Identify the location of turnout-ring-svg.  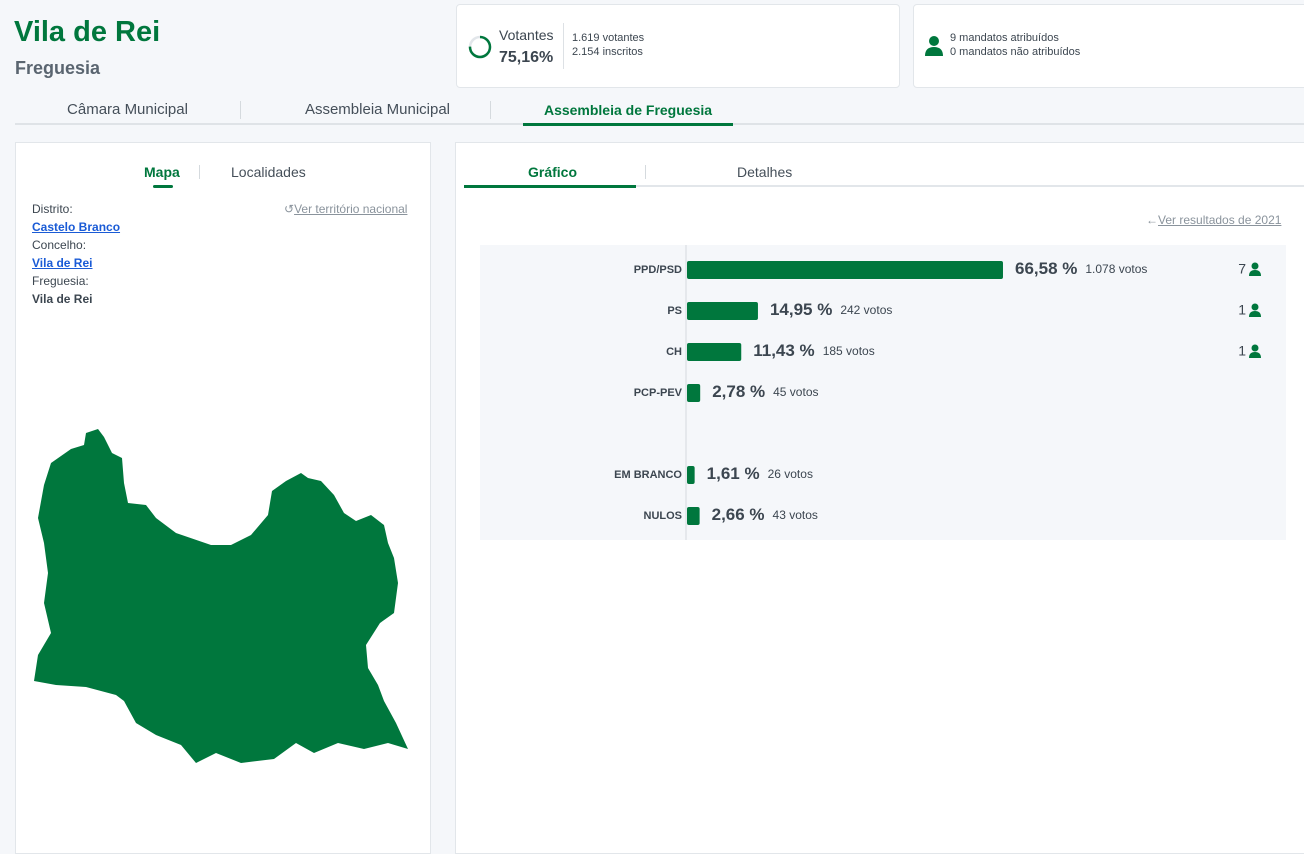
(480, 47).